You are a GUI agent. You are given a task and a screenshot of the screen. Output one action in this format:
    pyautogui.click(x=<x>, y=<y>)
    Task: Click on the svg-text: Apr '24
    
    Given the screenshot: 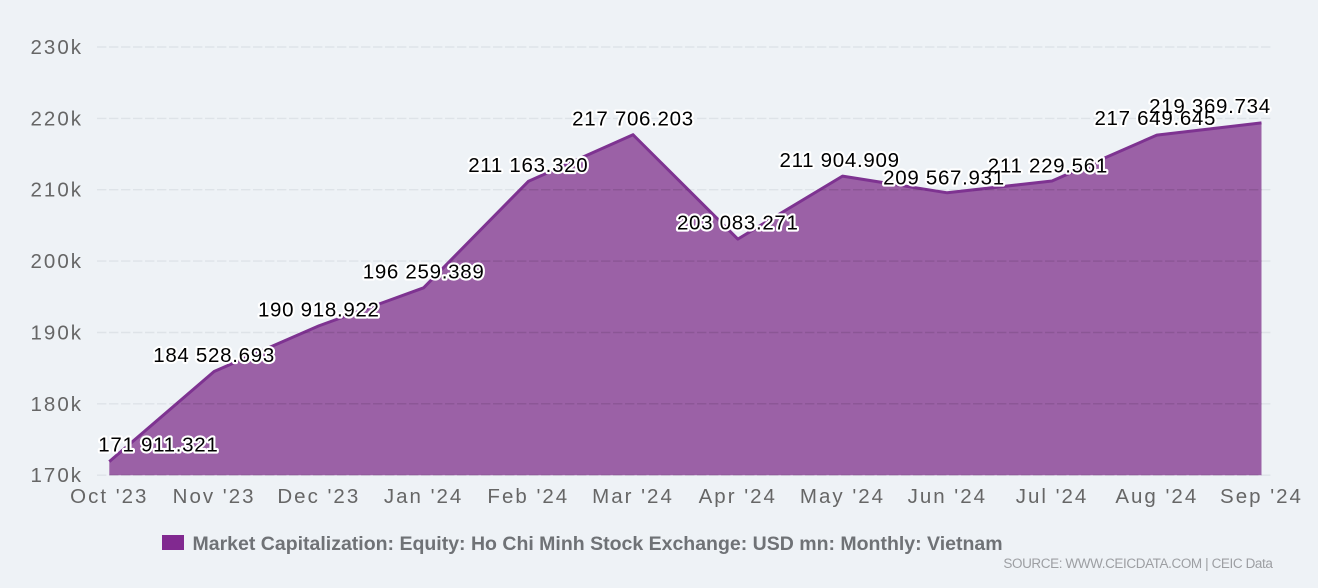 What is the action you would take?
    pyautogui.click(x=738, y=496)
    